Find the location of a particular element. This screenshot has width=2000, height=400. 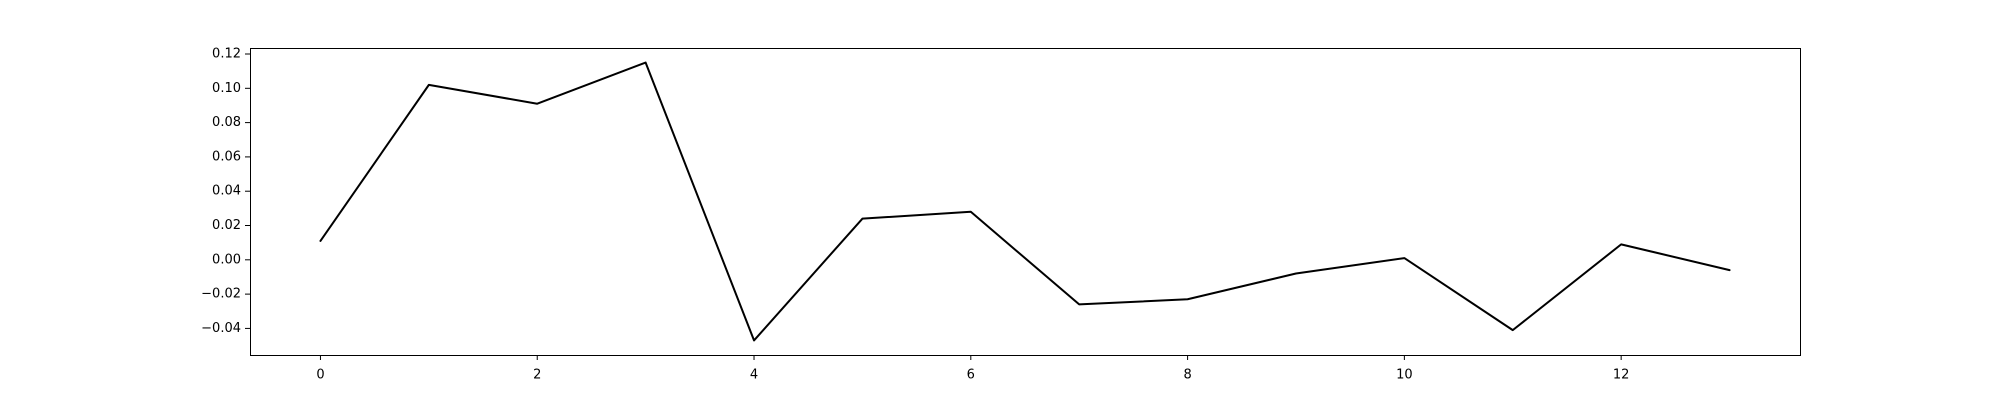

x-tick-label: 4 is located at coordinates (754, 375).